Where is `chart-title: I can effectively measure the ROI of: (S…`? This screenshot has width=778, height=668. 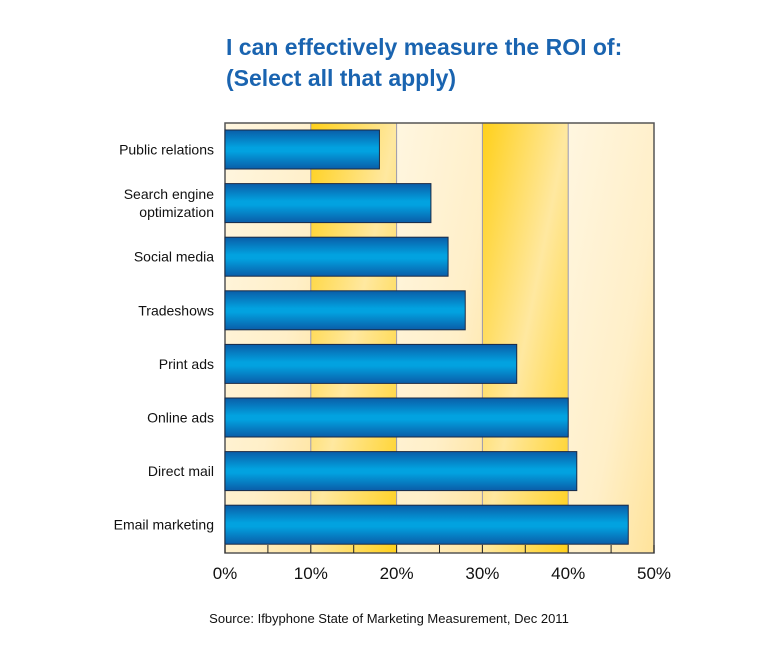
chart-title: I can effectively measure the ROI of: (S… is located at coordinates (424, 63).